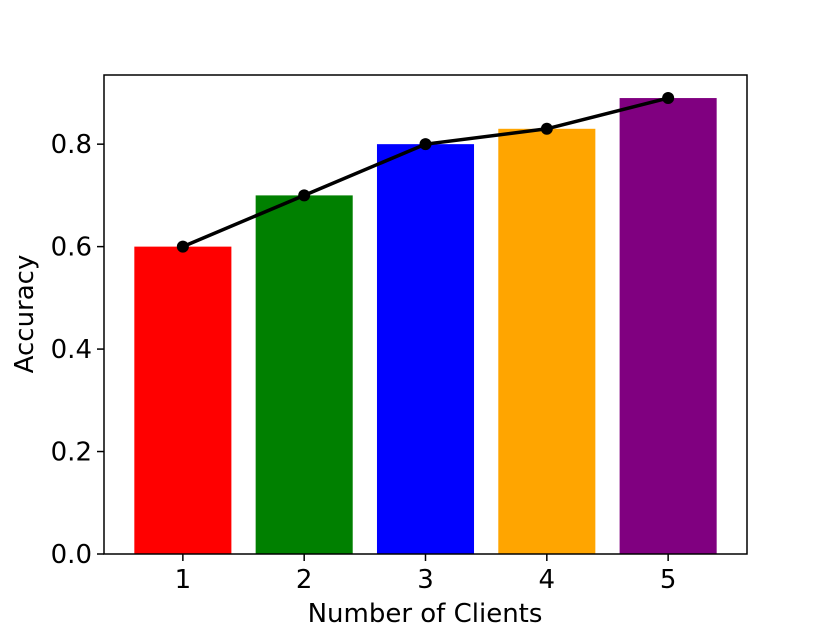 The width and height of the screenshot is (830, 623). What do you see at coordinates (668, 580) in the screenshot?
I see `x-tick-label: 5` at bounding box center [668, 580].